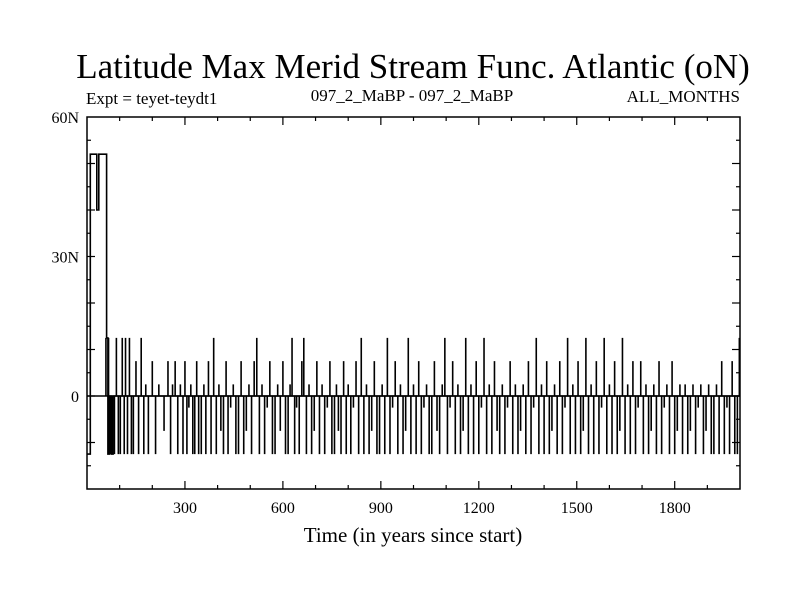  I want to click on x-tick-label: 1800, so click(675, 508).